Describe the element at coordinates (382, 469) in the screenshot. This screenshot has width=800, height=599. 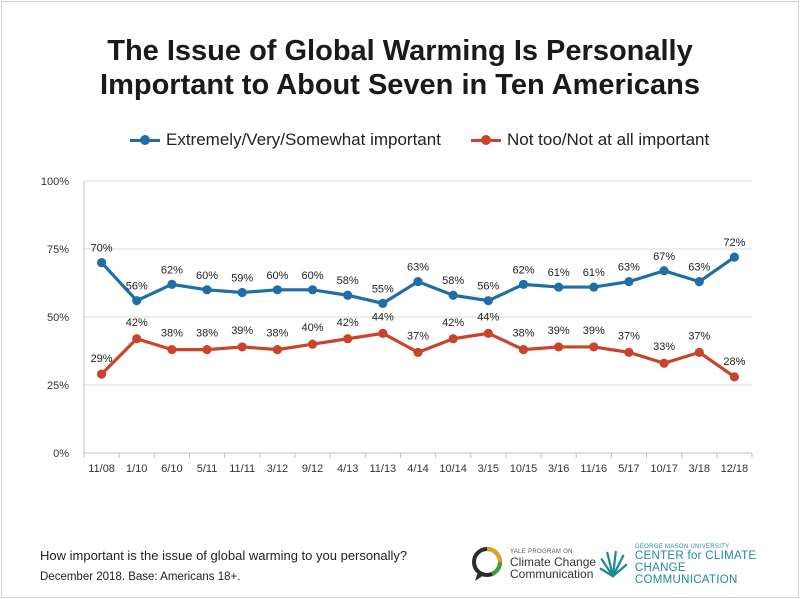
I see `x-tick-label: 11/13` at that location.